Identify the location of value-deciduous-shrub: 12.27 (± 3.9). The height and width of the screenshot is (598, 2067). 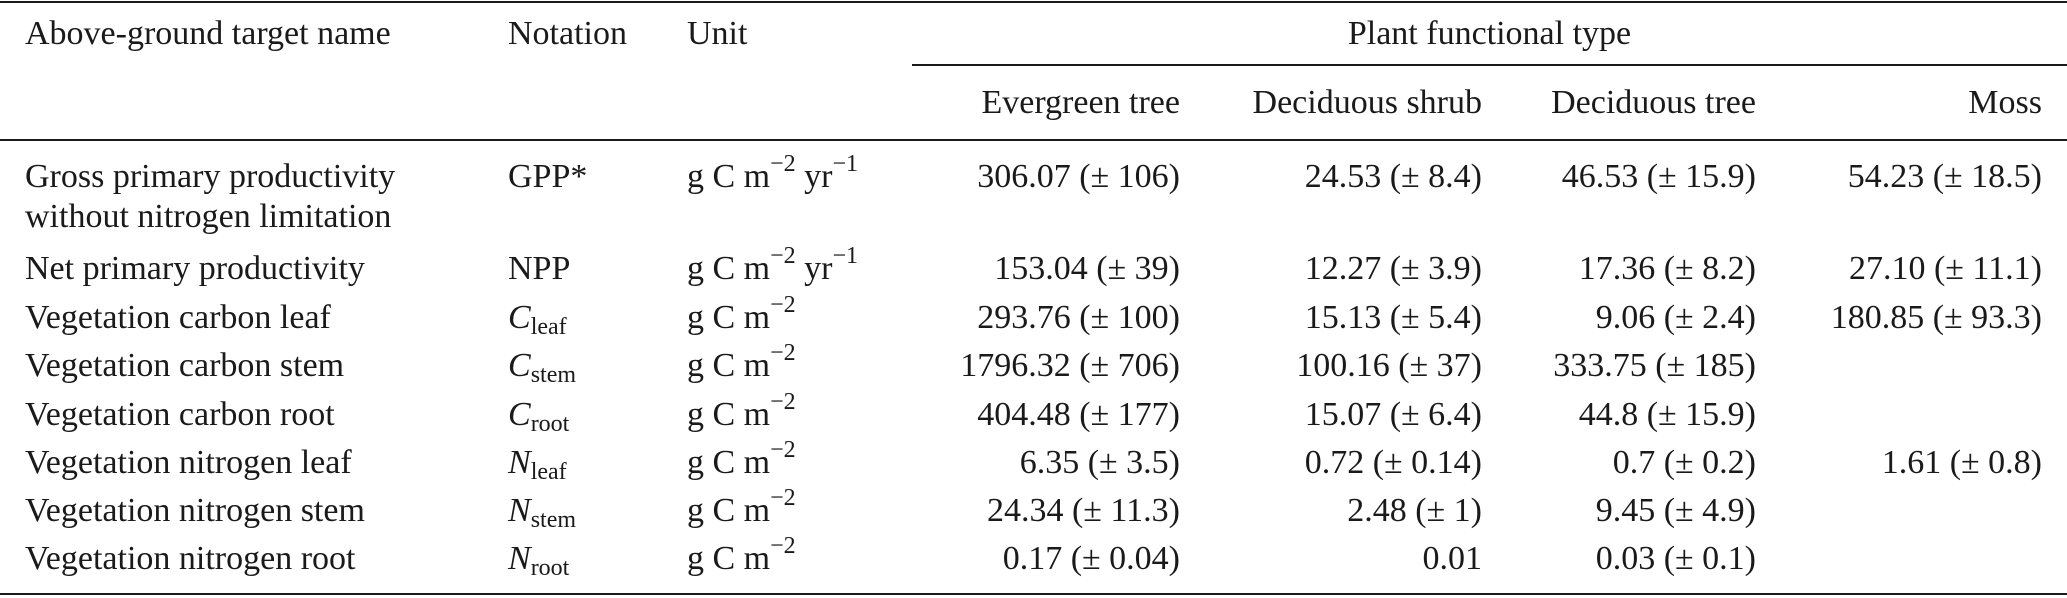
(1393, 268).